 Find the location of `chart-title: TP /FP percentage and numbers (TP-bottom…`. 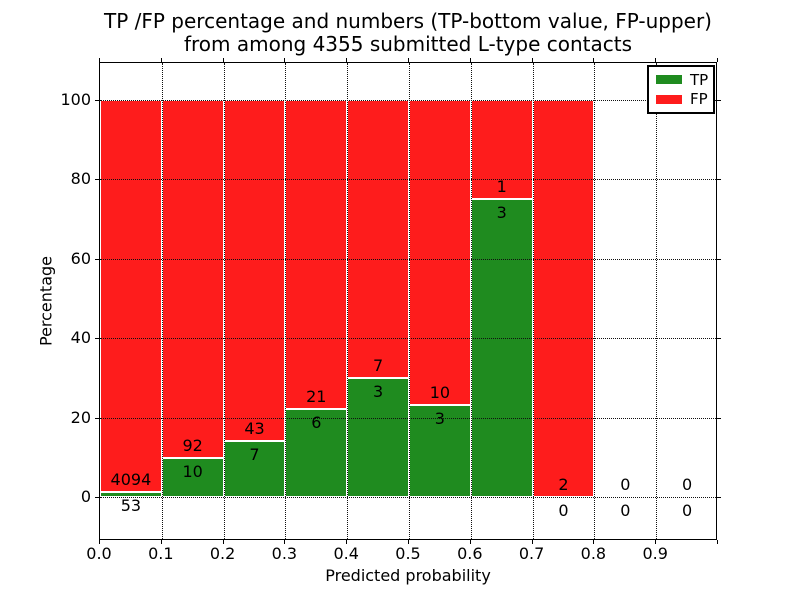

chart-title: TP /FP percentage and numbers (TP-bottom… is located at coordinates (408, 33).